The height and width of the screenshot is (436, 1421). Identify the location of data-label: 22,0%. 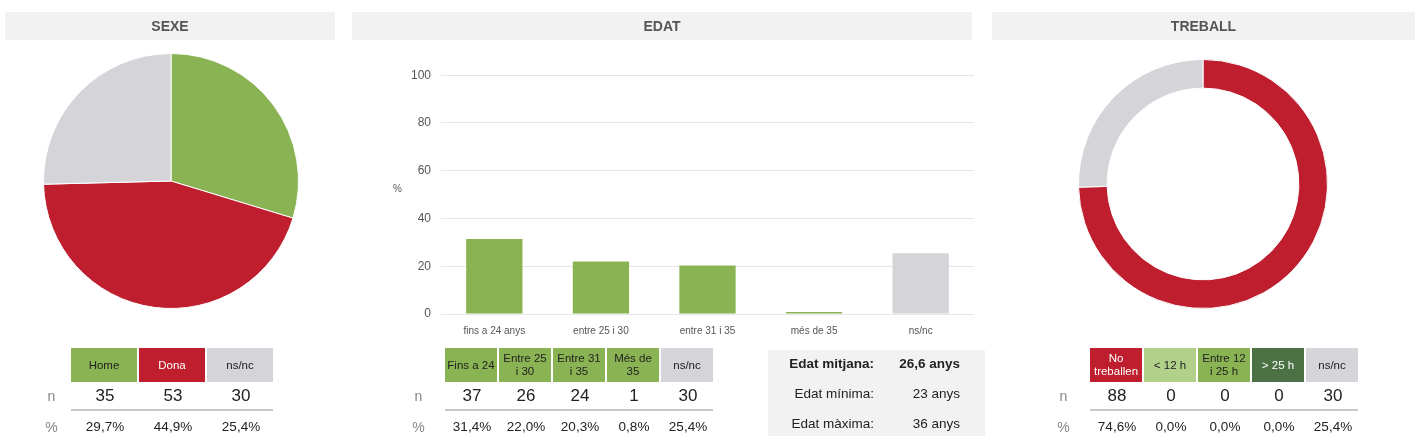
(526, 427).